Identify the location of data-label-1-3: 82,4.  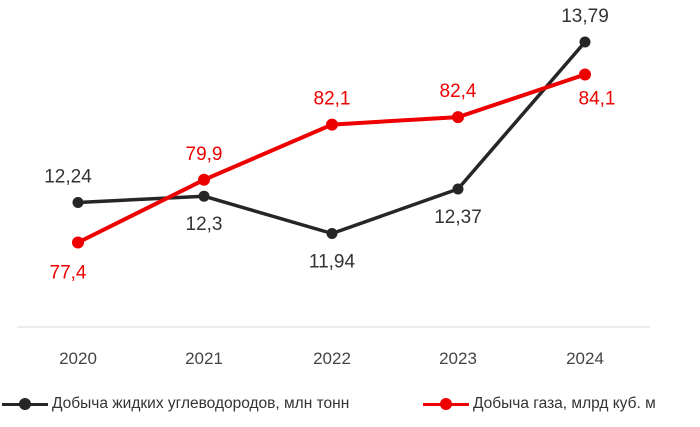
(458, 91).